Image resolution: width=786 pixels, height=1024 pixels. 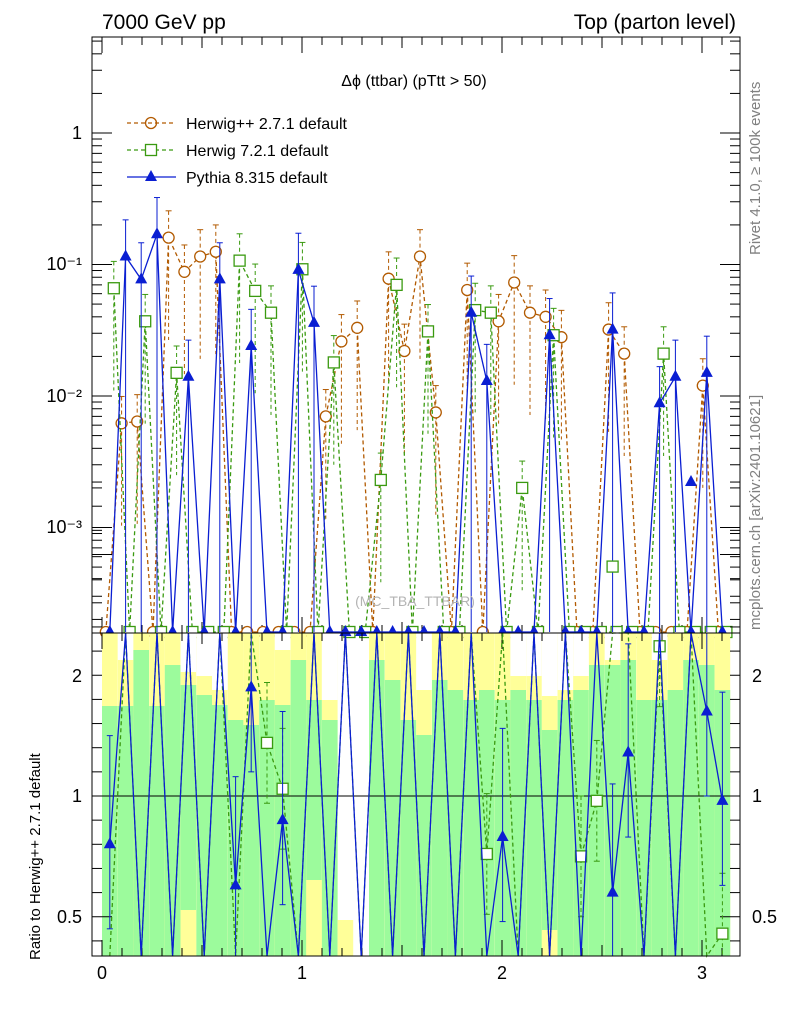 I want to click on y-tick-label-1e-3: 10⁻³, so click(x=64, y=527).